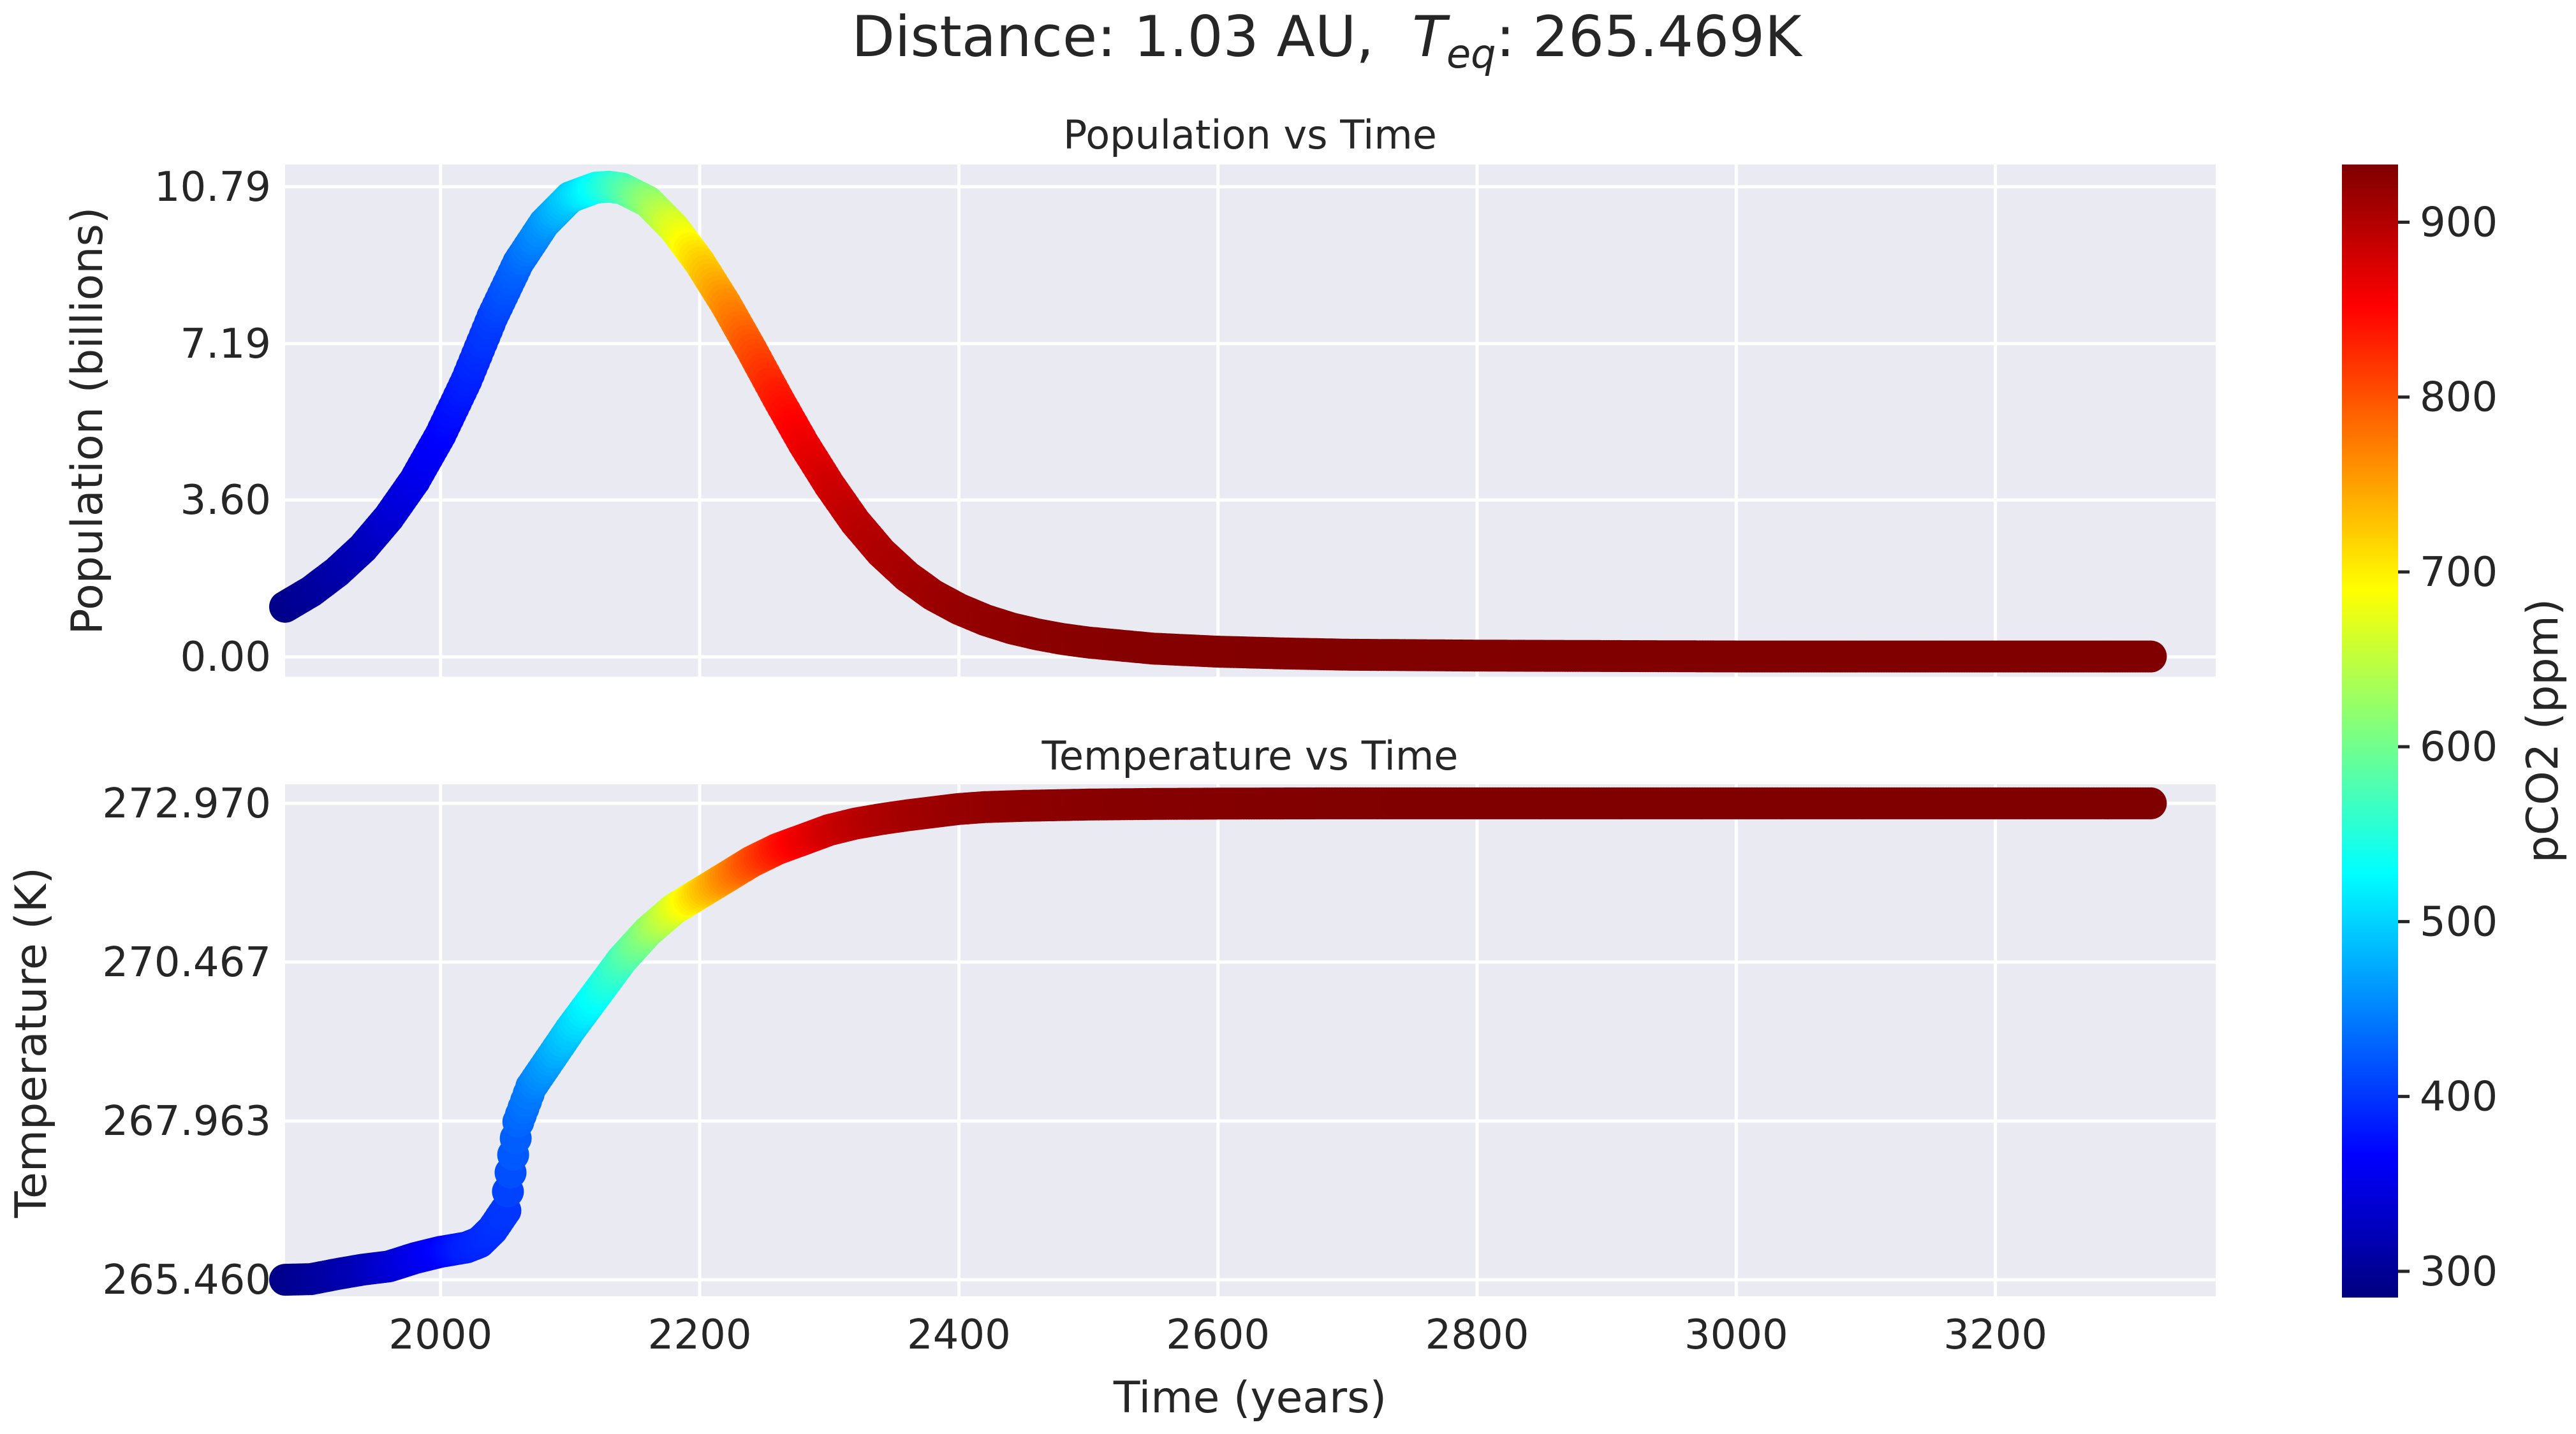 The width and height of the screenshot is (2576, 1434). I want to click on x-tick-label: 2600, so click(1218, 1335).